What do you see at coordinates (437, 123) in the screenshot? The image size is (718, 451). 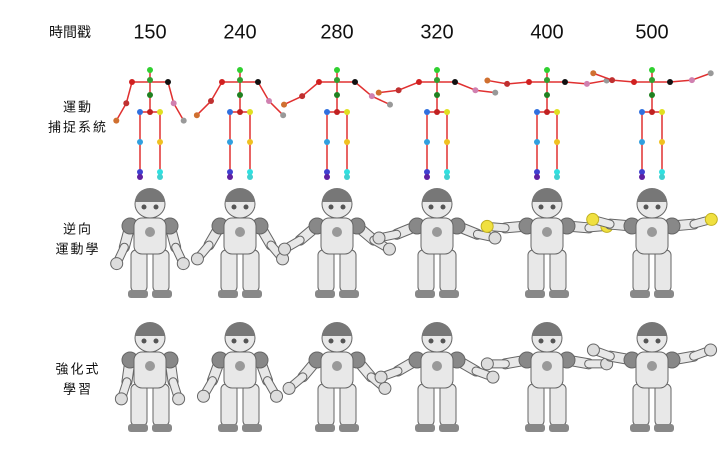 I see `skeleton` at bounding box center [437, 123].